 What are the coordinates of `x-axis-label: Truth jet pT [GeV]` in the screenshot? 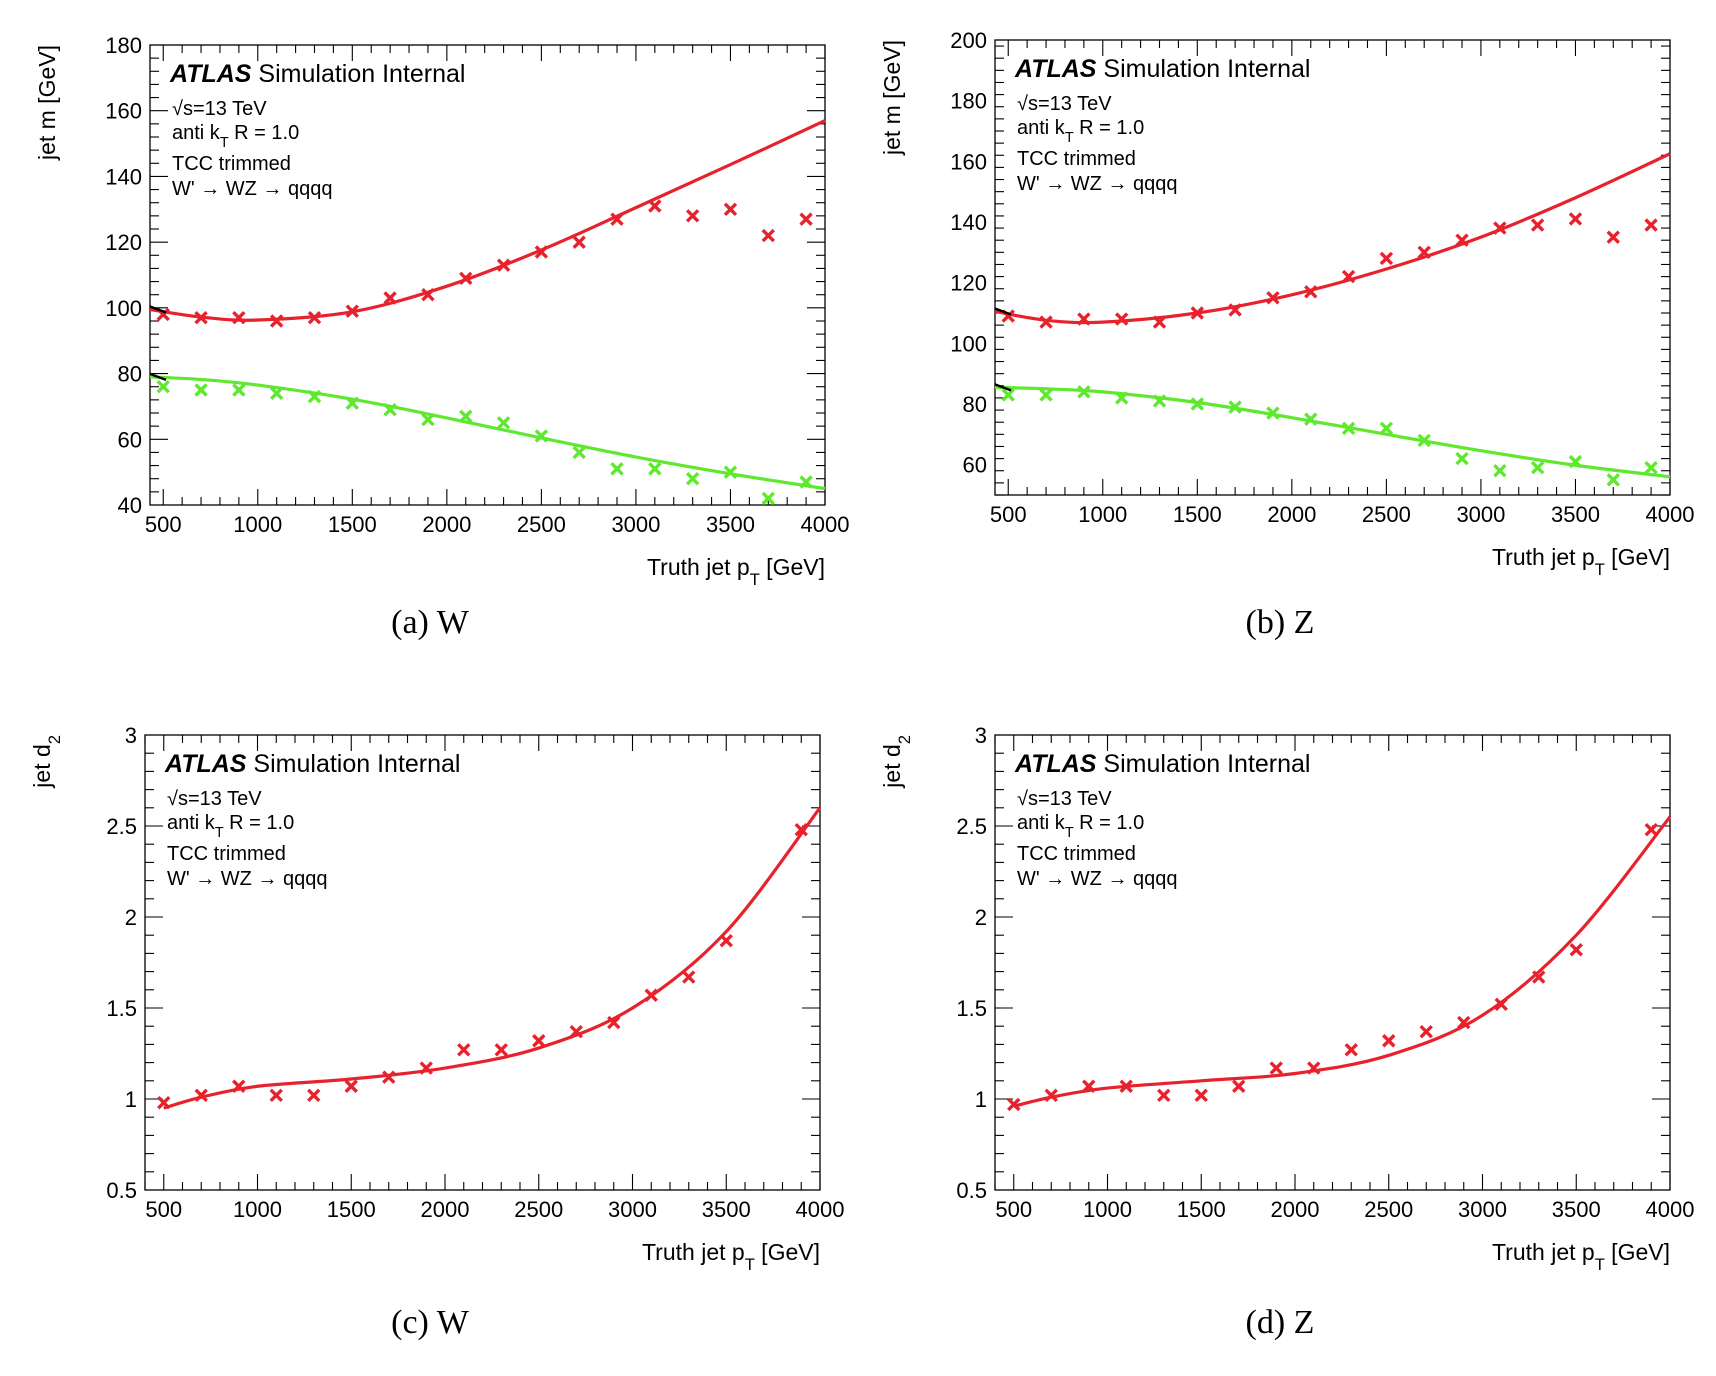 It's located at (1581, 561).